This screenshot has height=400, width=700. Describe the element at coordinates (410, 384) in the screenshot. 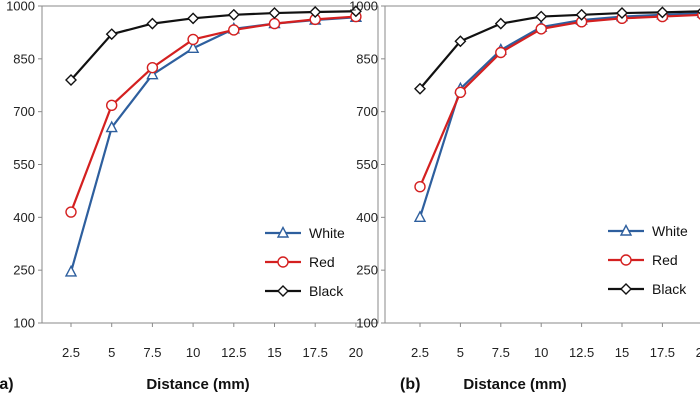

I see `panel-label: (b)` at that location.